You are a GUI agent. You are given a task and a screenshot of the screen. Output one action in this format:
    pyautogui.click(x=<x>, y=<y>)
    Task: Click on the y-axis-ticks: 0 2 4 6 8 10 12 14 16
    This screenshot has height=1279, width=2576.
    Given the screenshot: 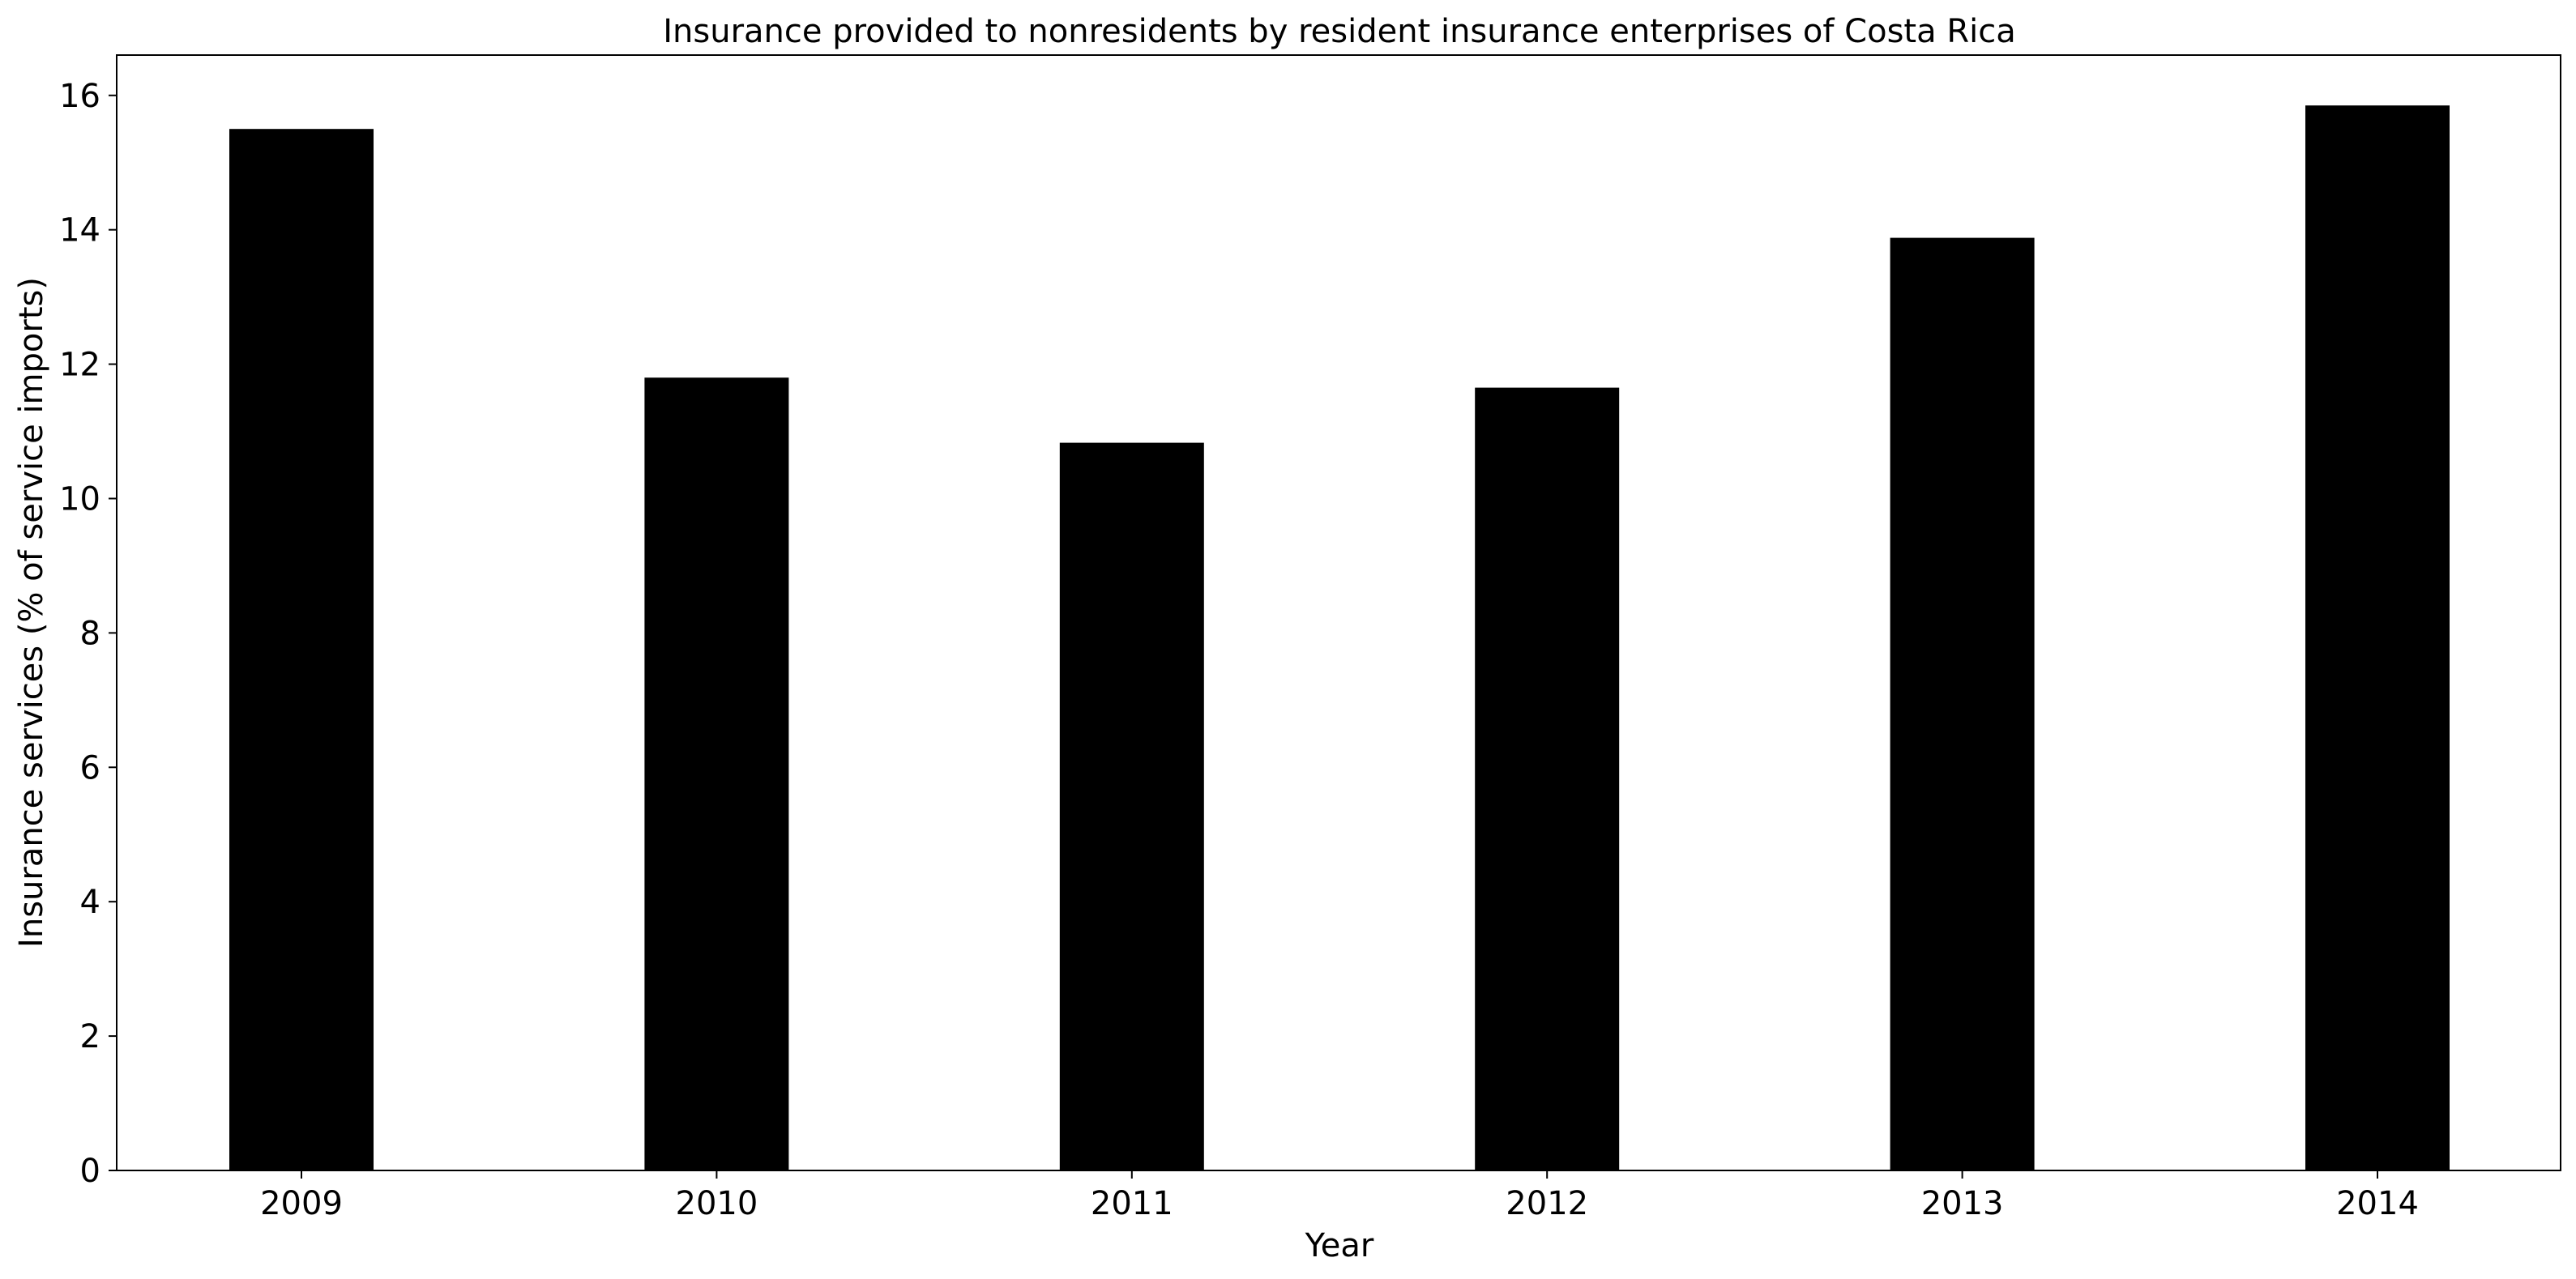 What is the action you would take?
    pyautogui.click(x=88, y=634)
    